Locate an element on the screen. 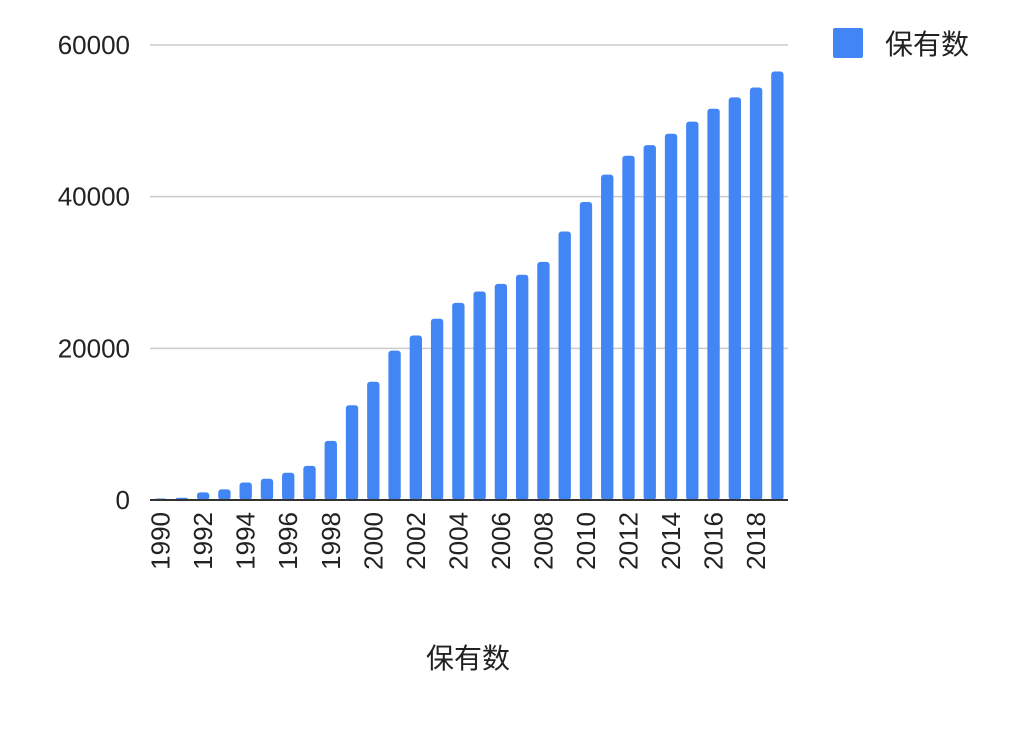  legend: 保有数 is located at coordinates (901, 44).